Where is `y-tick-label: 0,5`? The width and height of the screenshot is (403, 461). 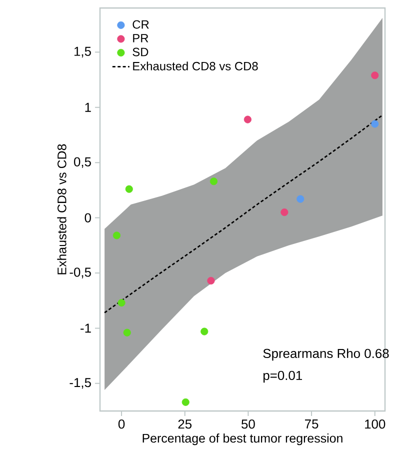 y-tick-label: 0,5 is located at coordinates (82, 162).